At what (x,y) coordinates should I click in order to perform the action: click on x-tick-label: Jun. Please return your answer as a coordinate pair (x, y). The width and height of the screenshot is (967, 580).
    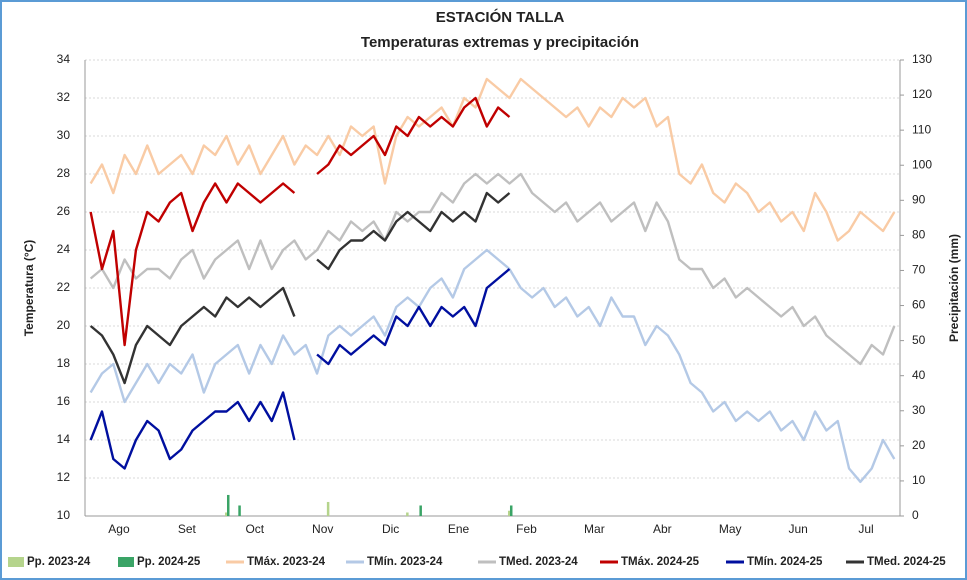
    Looking at the image, I should click on (797, 529).